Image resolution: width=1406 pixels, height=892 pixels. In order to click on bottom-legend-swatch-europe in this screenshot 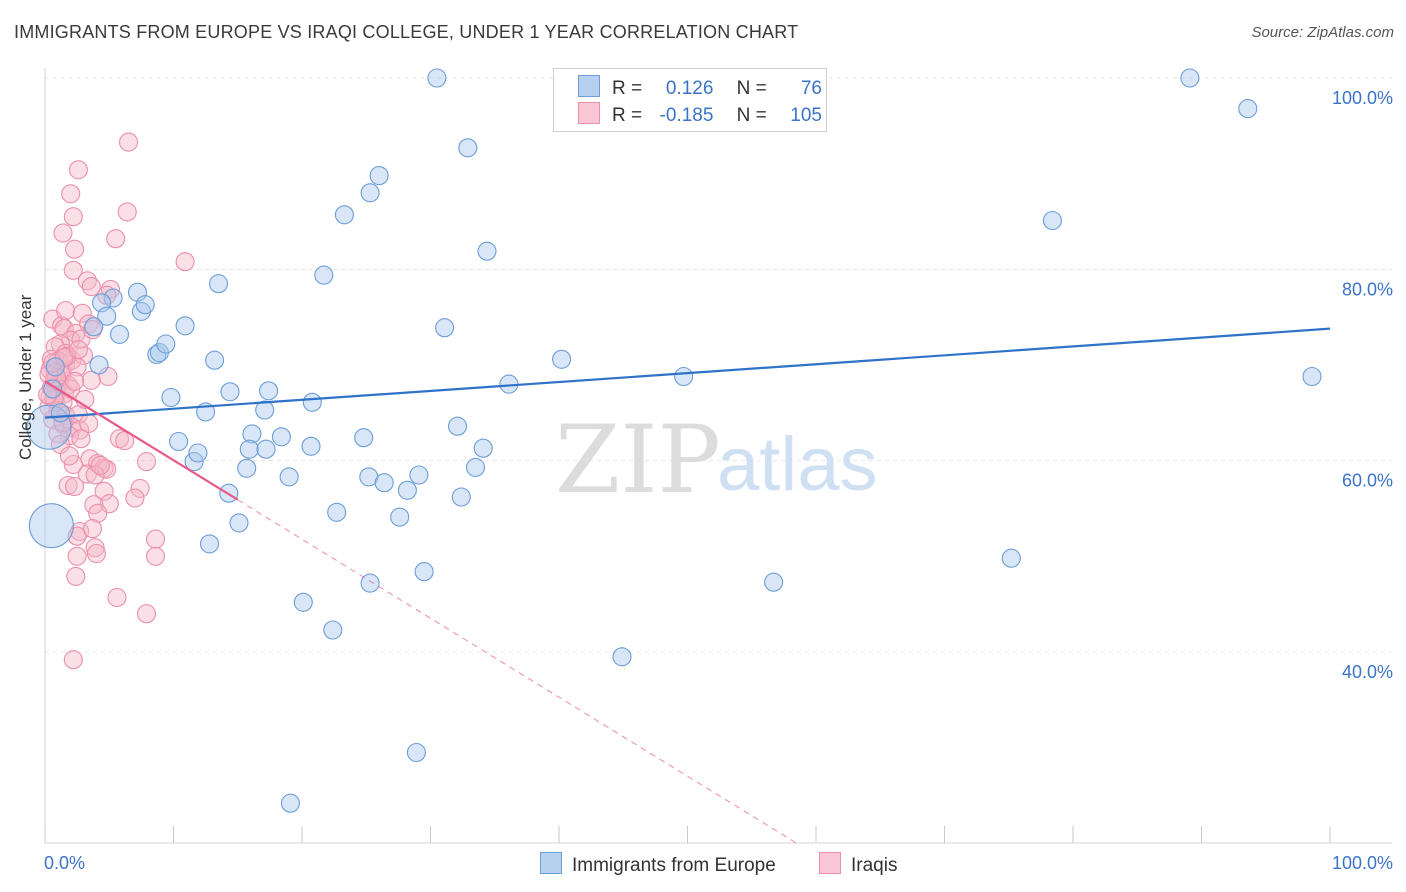, I will do `click(551, 863)`.